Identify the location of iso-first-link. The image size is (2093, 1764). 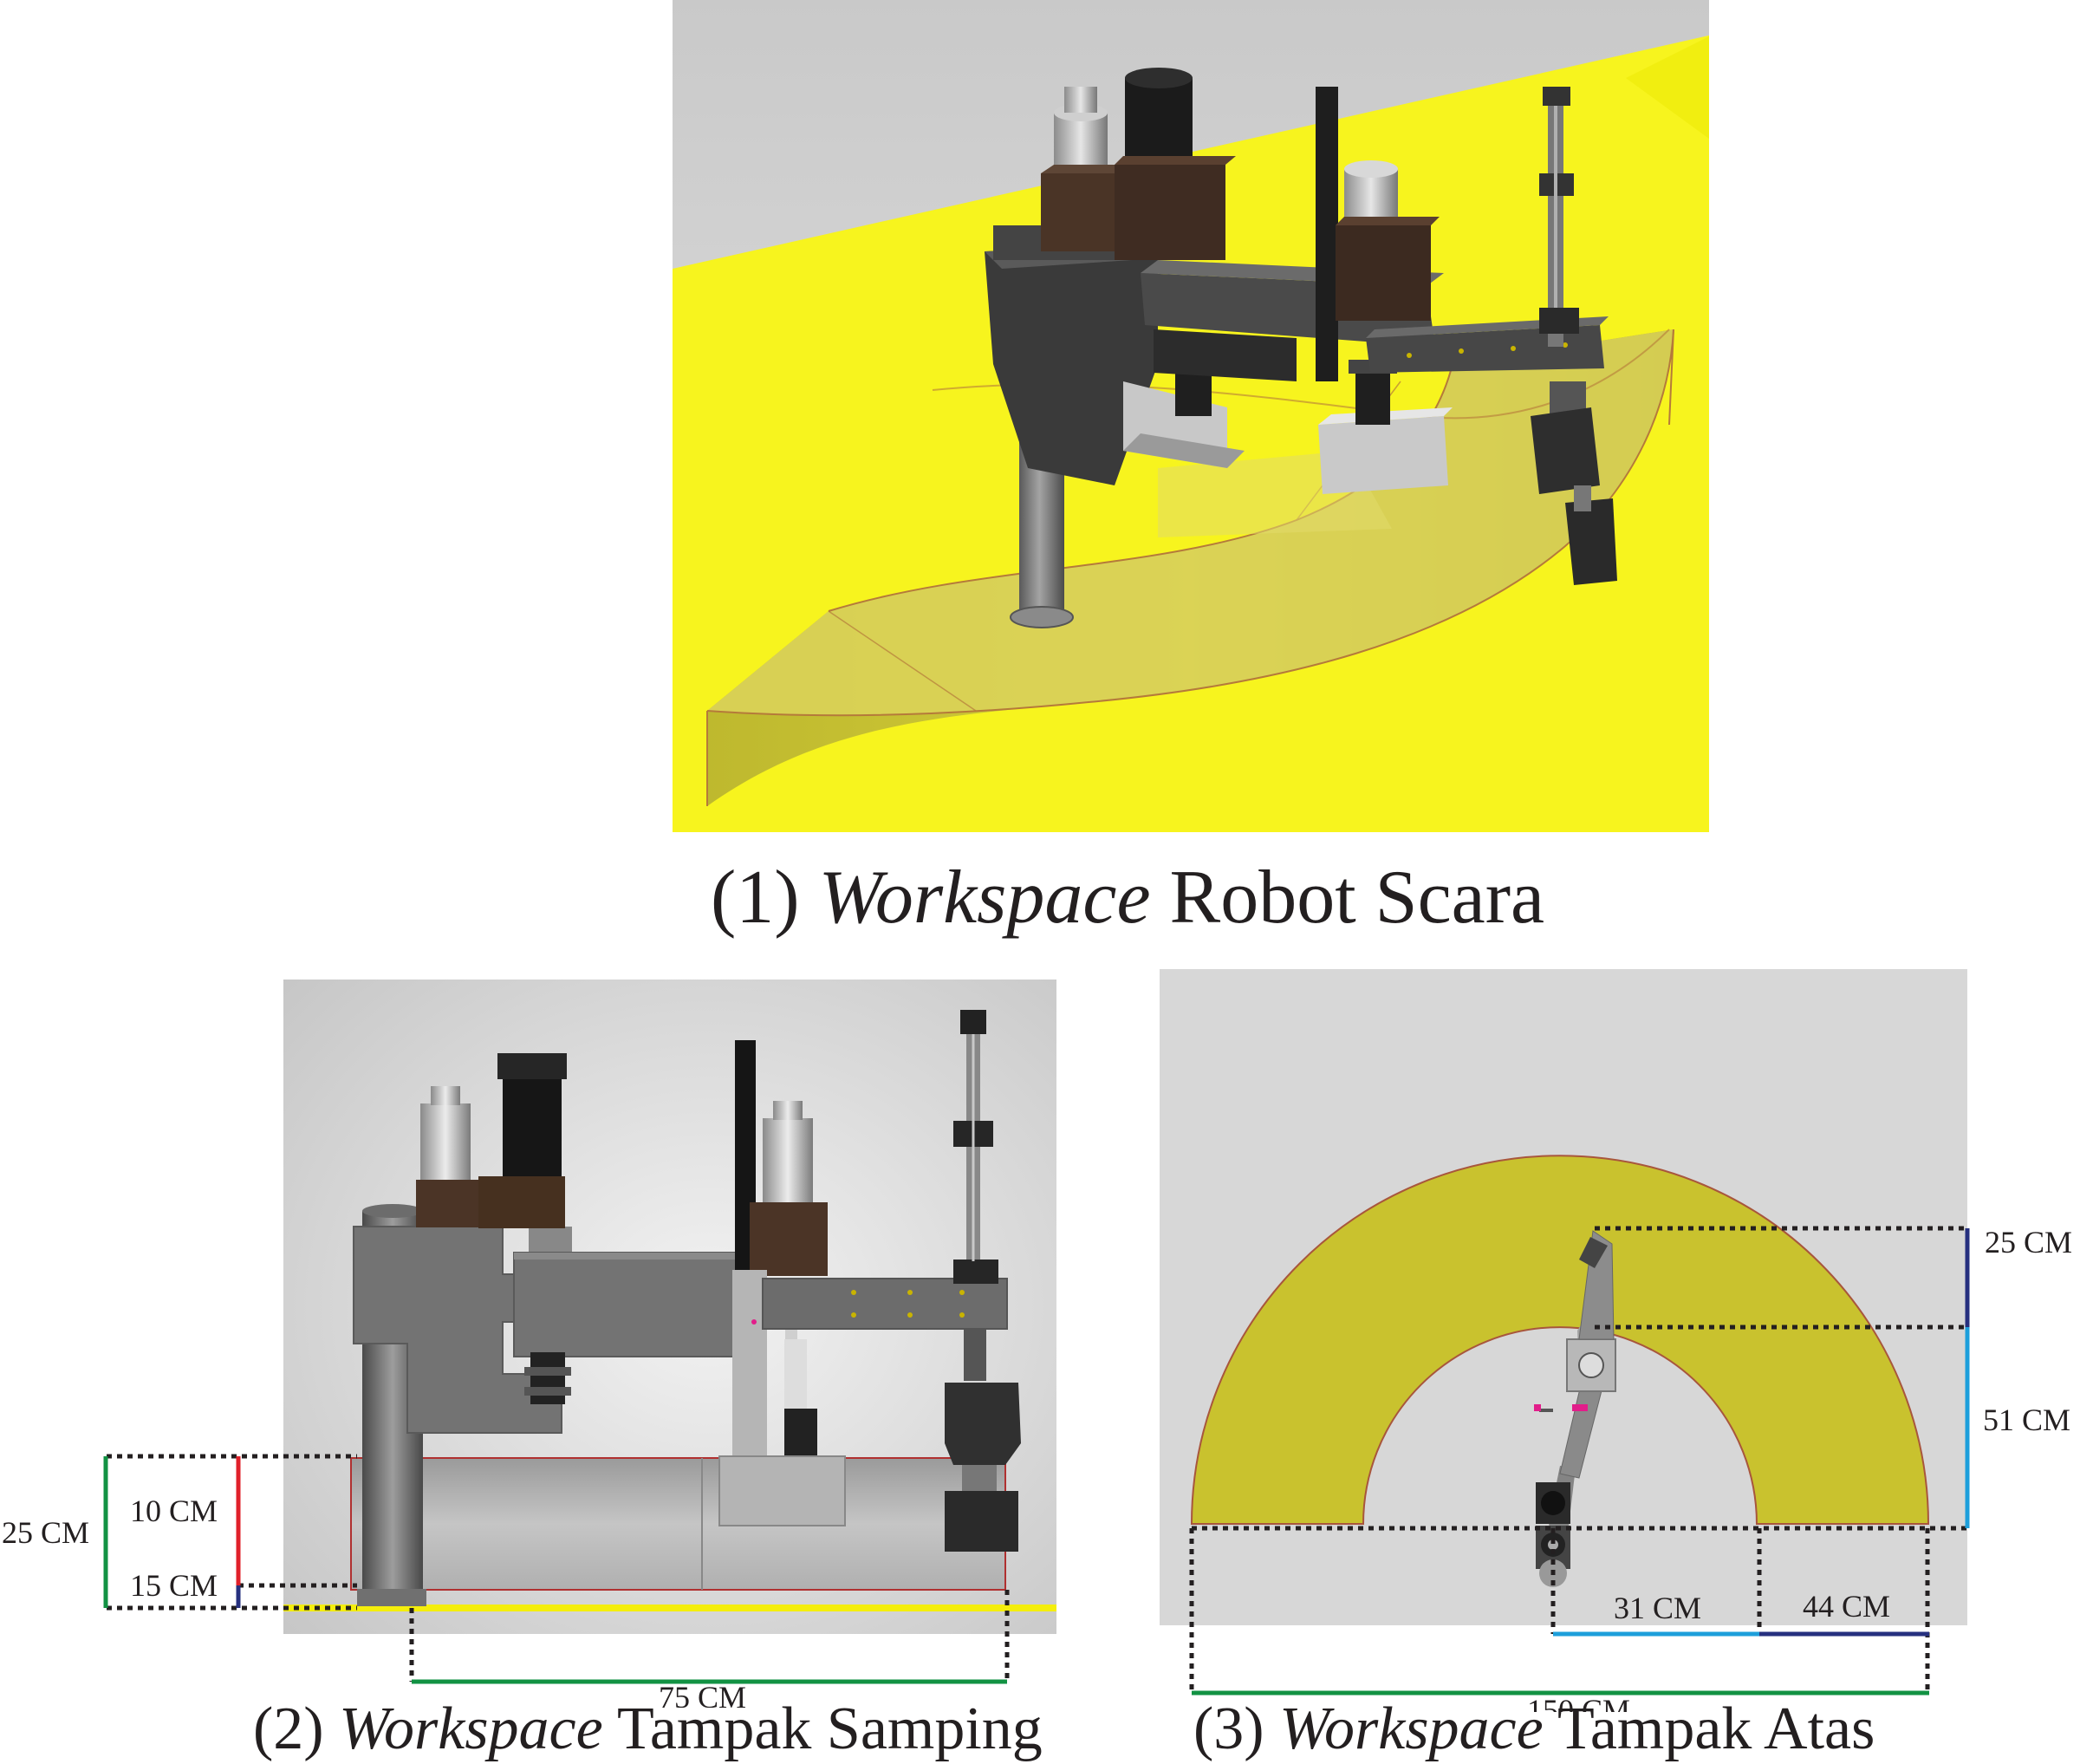
(1115, 355).